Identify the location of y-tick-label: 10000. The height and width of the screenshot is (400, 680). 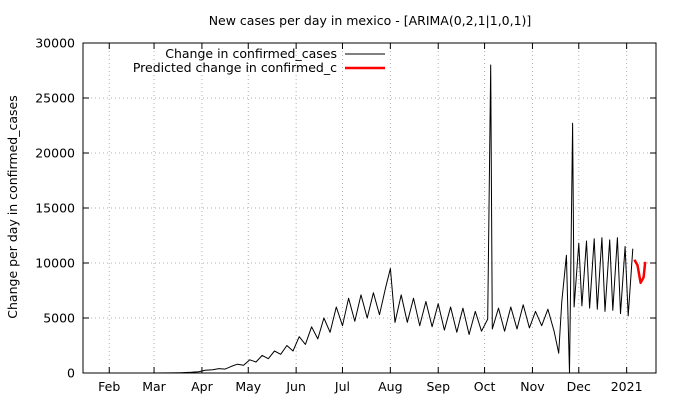
(55, 263).